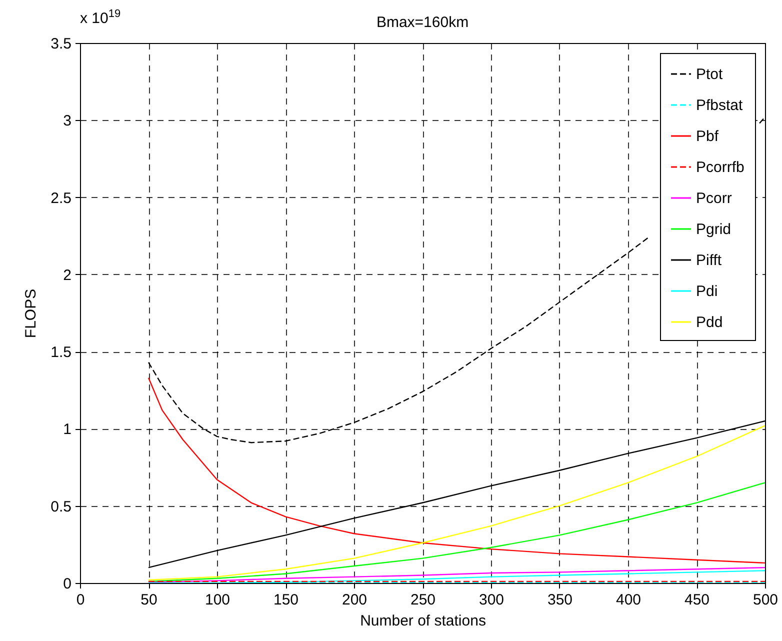 This screenshot has width=782, height=641. I want to click on x-tick-label: 250, so click(423, 600).